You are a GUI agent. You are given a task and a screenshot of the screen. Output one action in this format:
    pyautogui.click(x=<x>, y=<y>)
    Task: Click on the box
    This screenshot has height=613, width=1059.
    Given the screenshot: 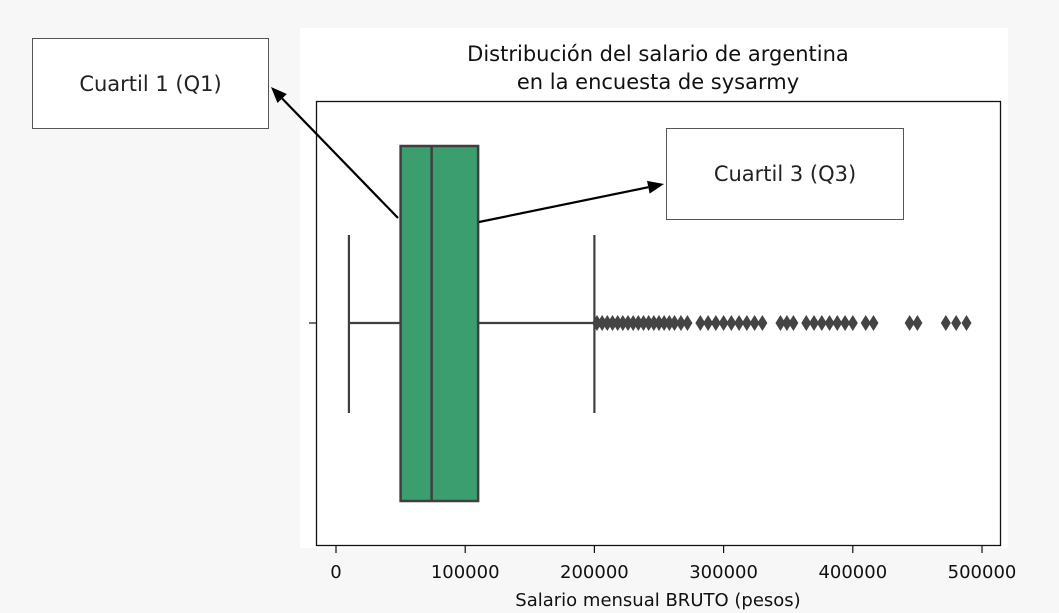 What is the action you would take?
    pyautogui.click(x=439, y=323)
    